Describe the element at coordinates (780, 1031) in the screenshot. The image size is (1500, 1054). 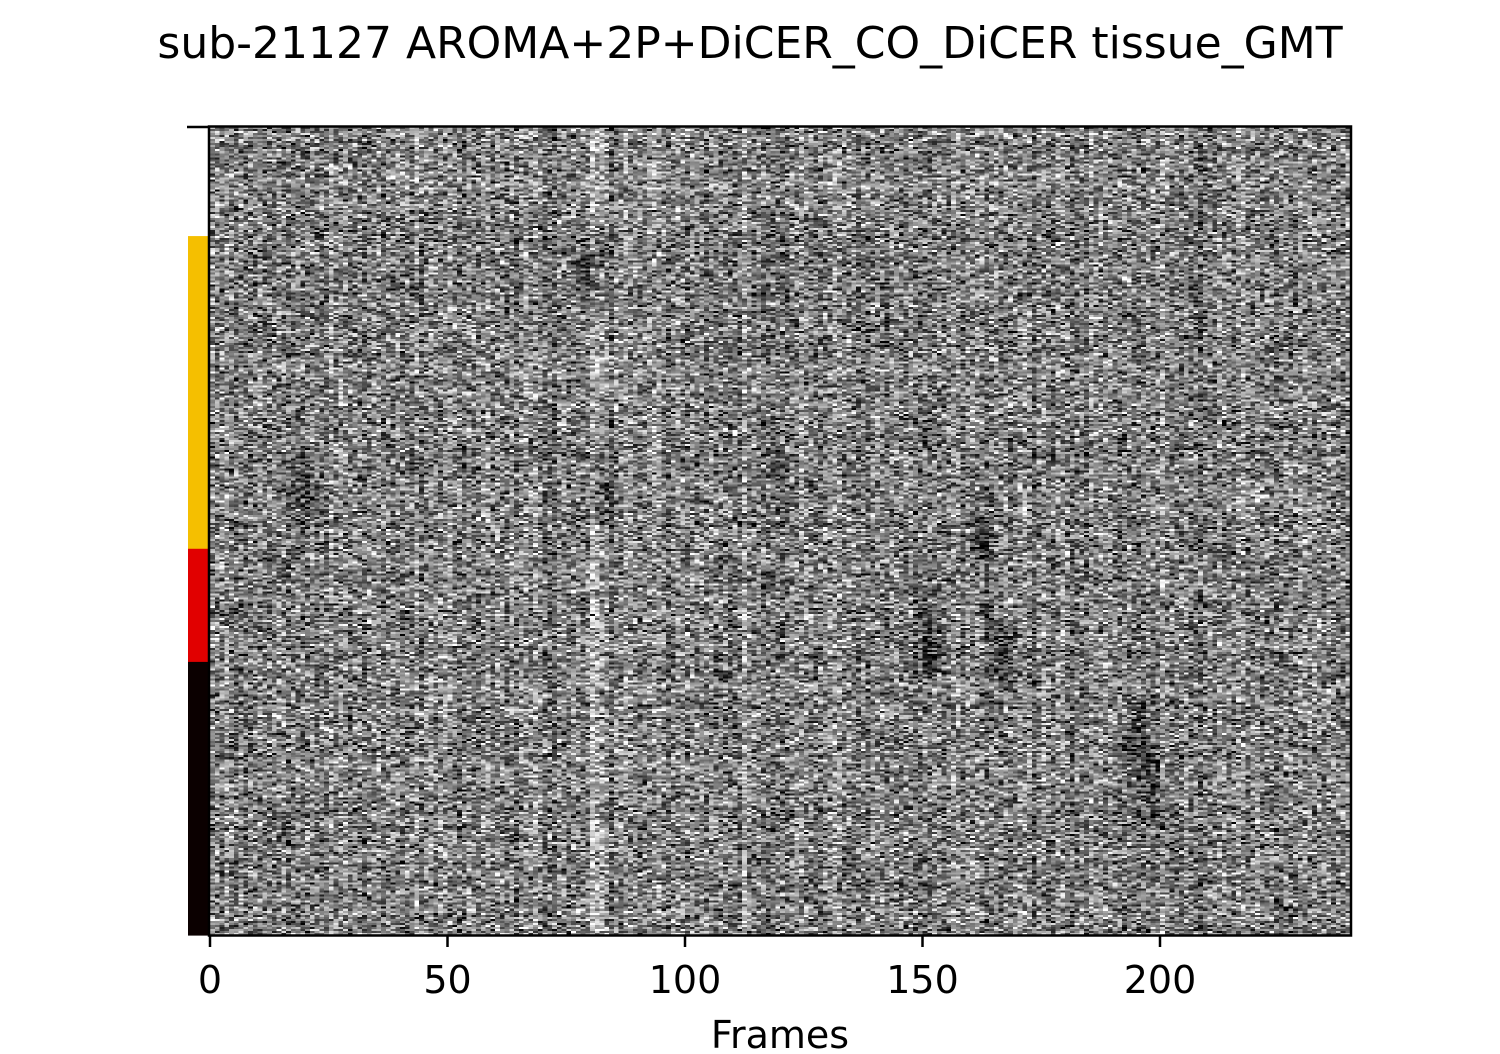
I see `x-axis-label: Frames` at that location.